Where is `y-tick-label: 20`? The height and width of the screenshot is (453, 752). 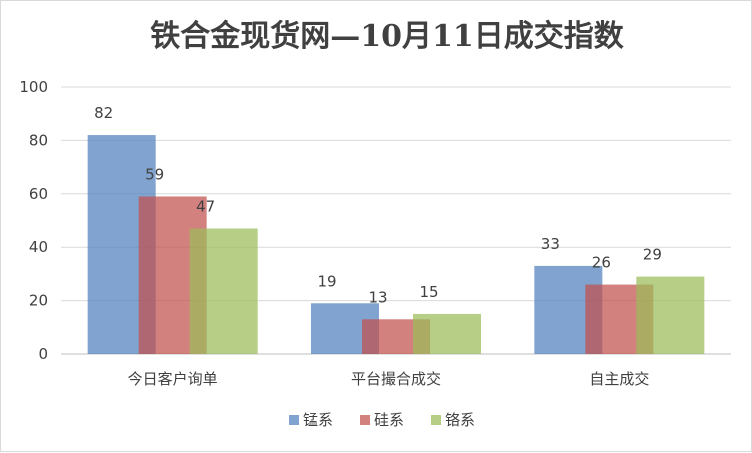 y-tick-label: 20 is located at coordinates (38, 301).